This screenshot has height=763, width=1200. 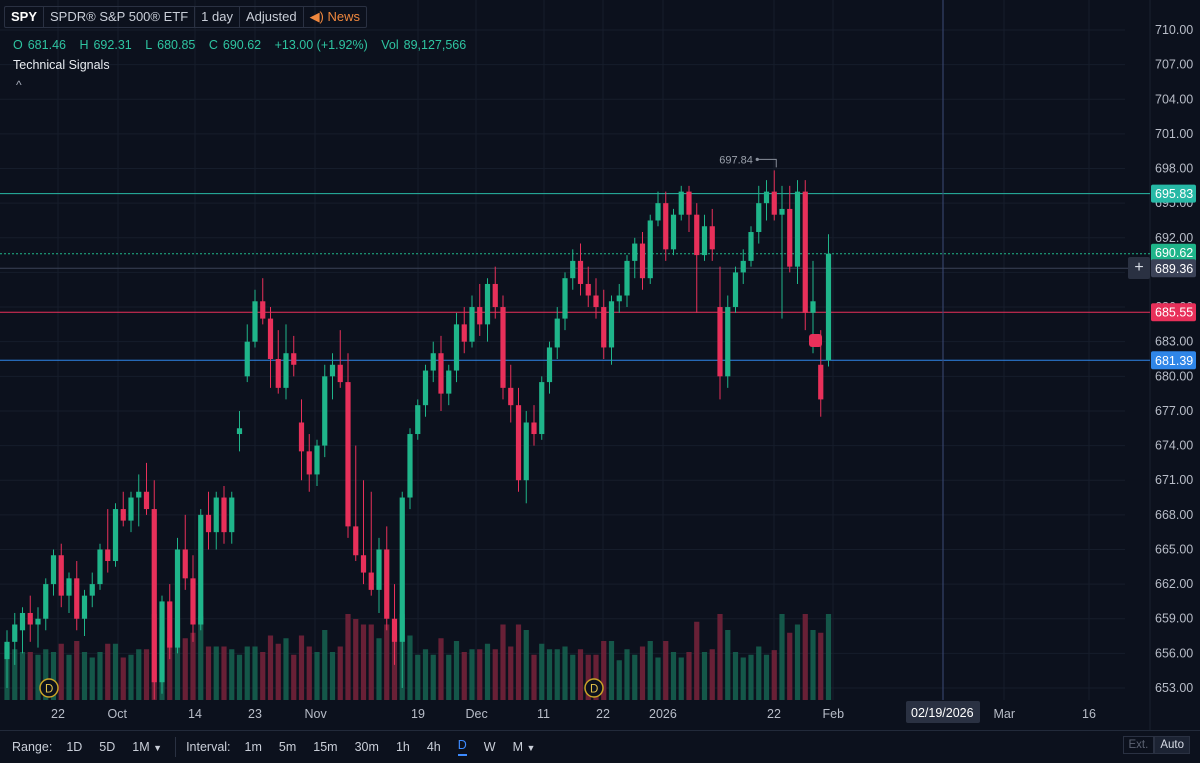 What do you see at coordinates (253, 747) in the screenshot?
I see `interval-1m: 1m` at bounding box center [253, 747].